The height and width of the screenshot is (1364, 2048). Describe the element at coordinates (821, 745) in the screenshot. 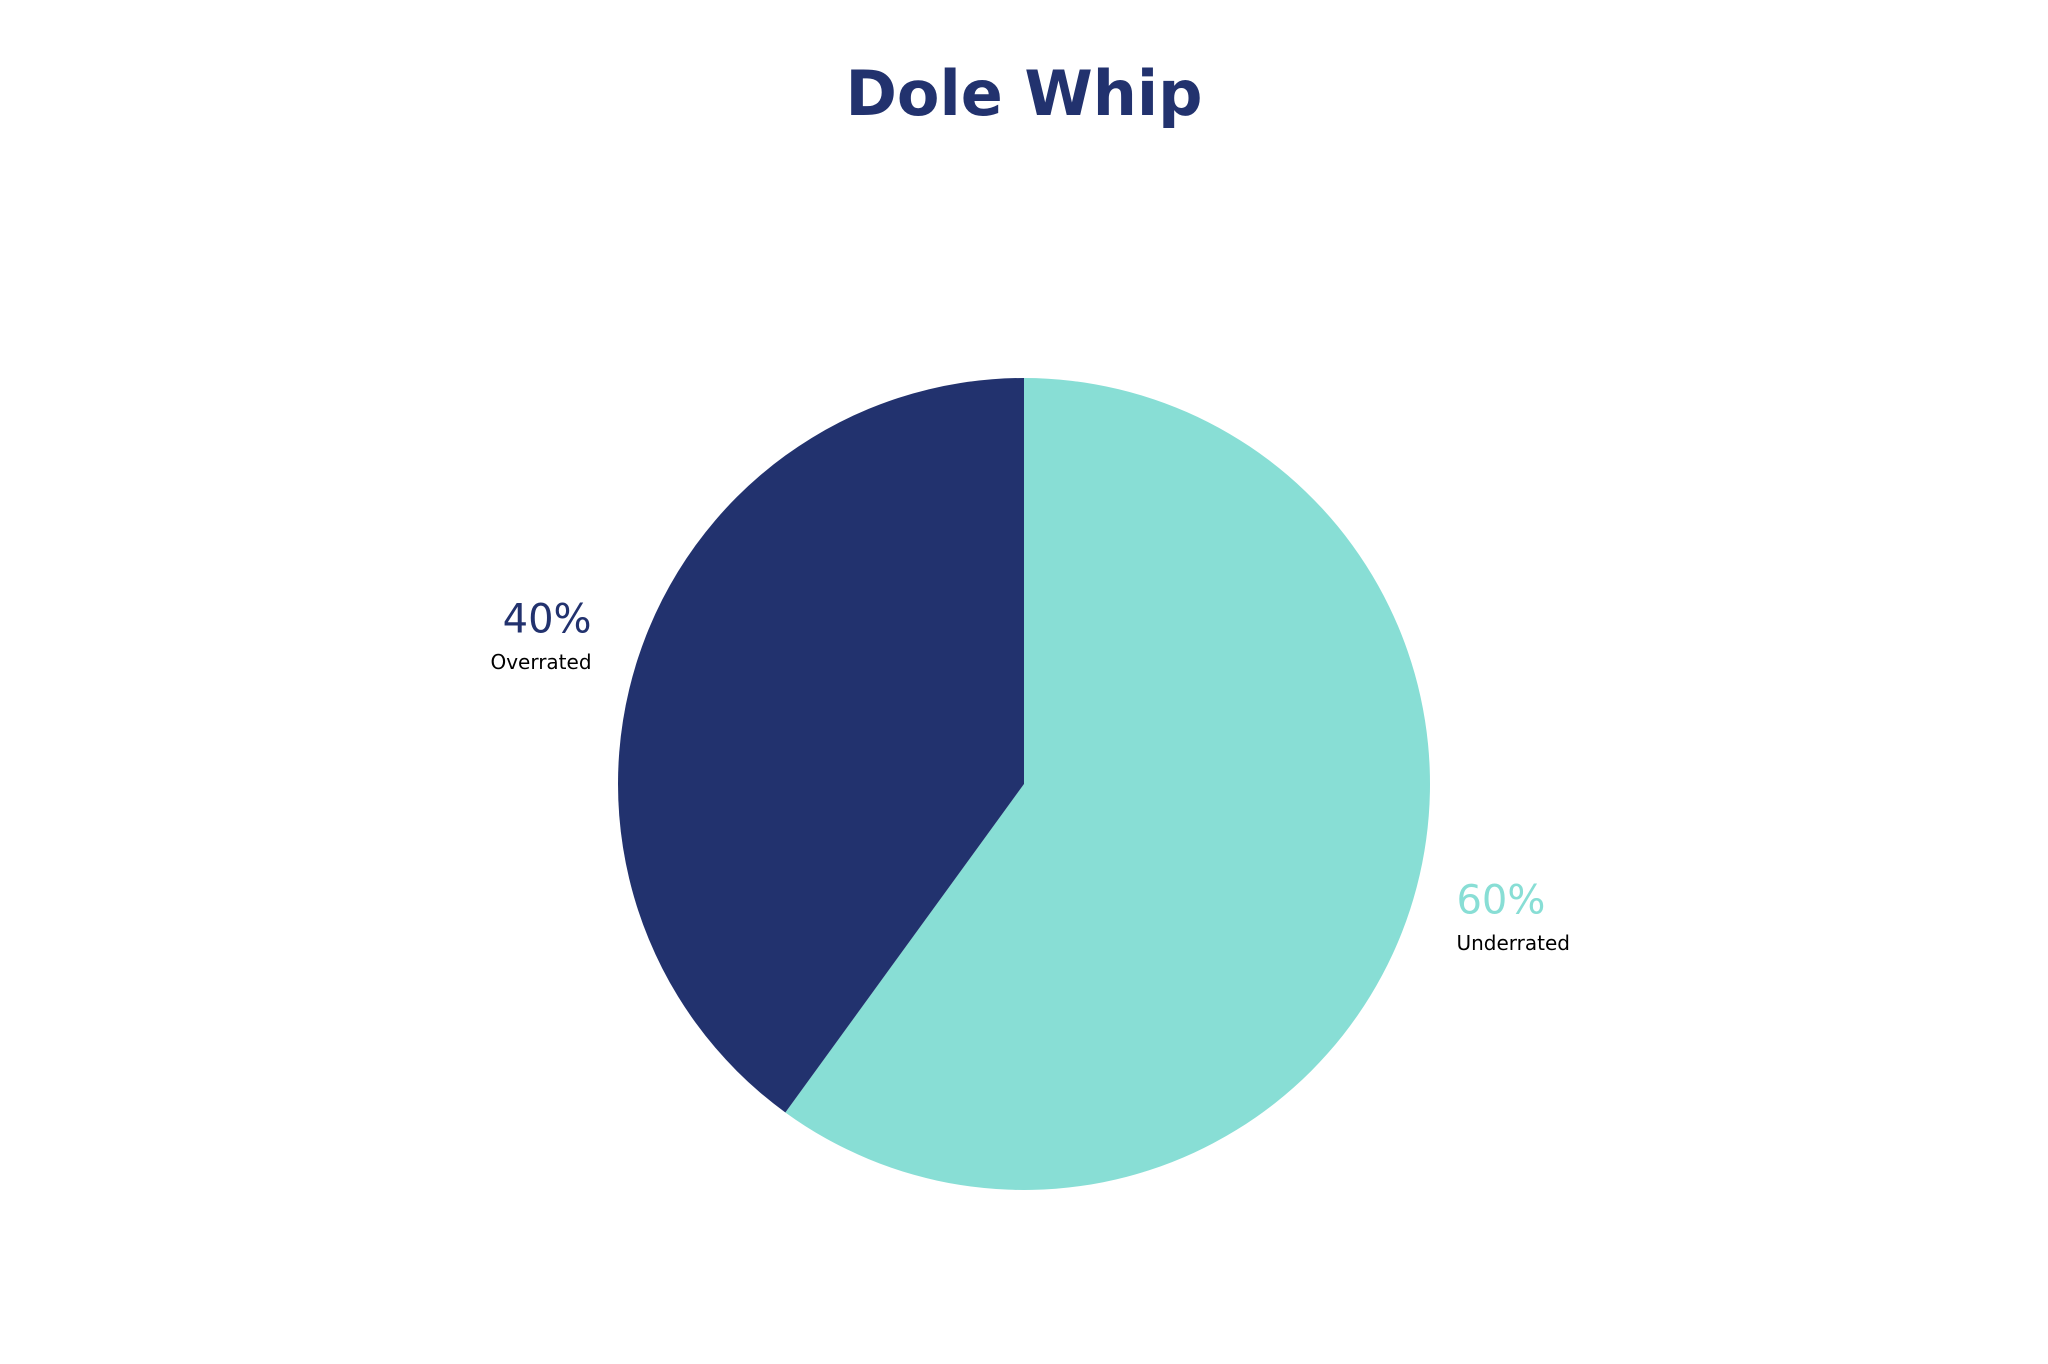

I see `pie-slice` at that location.